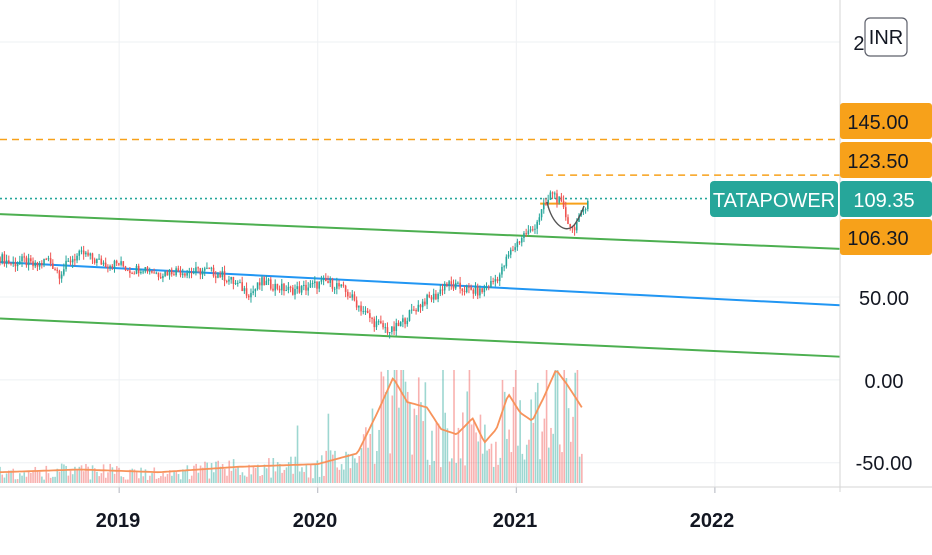  What do you see at coordinates (415, 521) in the screenshot?
I see `time-axis: 2019 2020 2021 2022` at bounding box center [415, 521].